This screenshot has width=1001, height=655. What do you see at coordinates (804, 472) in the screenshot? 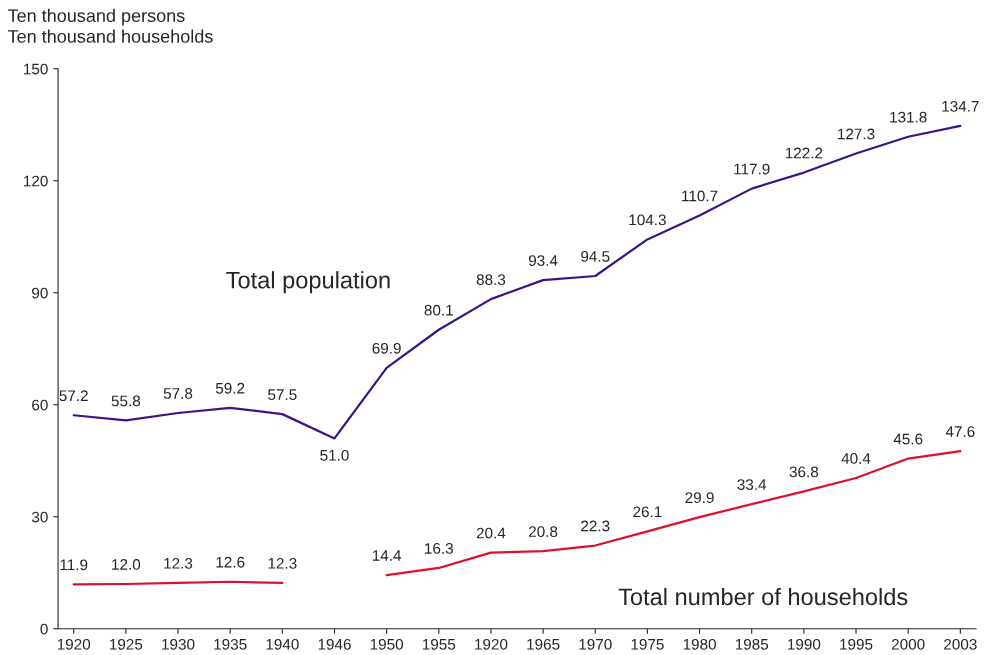
I see `data-label: 36.8` at bounding box center [804, 472].